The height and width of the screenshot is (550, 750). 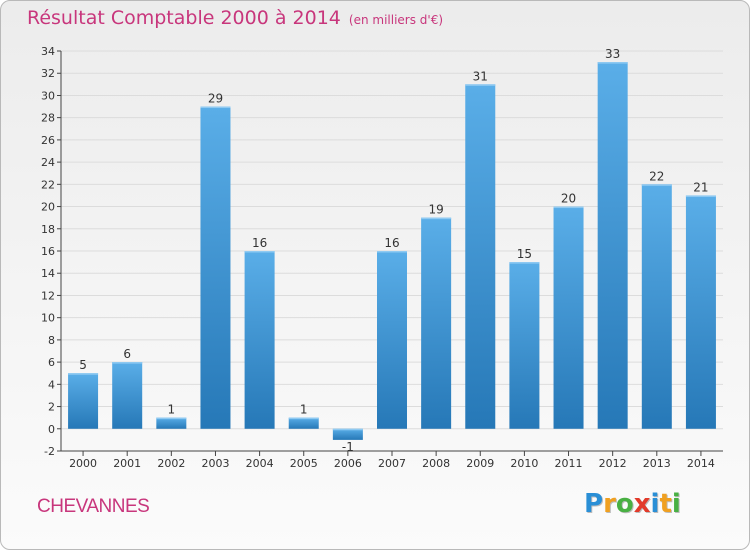 What do you see at coordinates (48, 95) in the screenshot?
I see `y-tick-label: 30` at bounding box center [48, 95].